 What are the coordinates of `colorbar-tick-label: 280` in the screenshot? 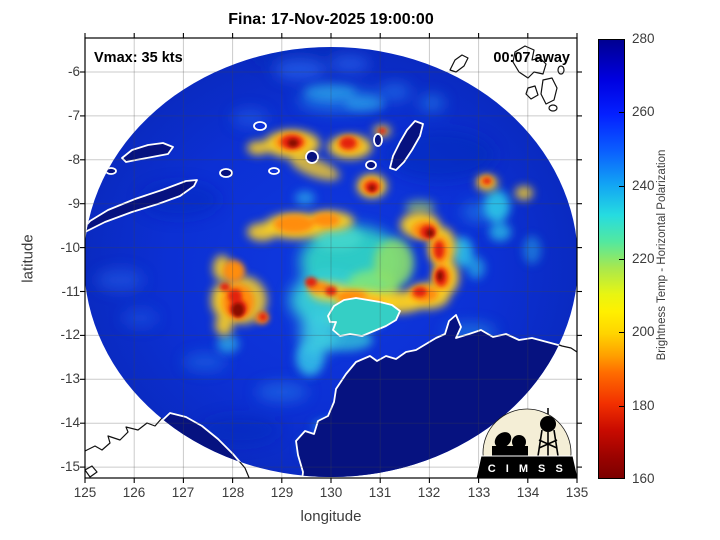 It's located at (643, 38).